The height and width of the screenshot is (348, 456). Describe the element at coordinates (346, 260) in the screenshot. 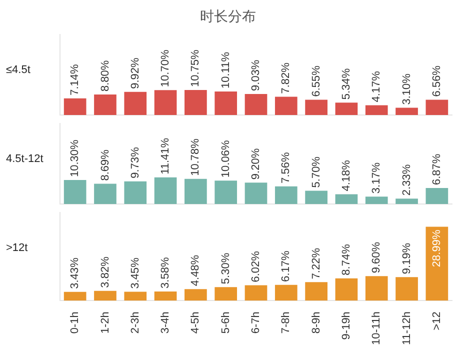

I see `data-label: 8.74%` at that location.